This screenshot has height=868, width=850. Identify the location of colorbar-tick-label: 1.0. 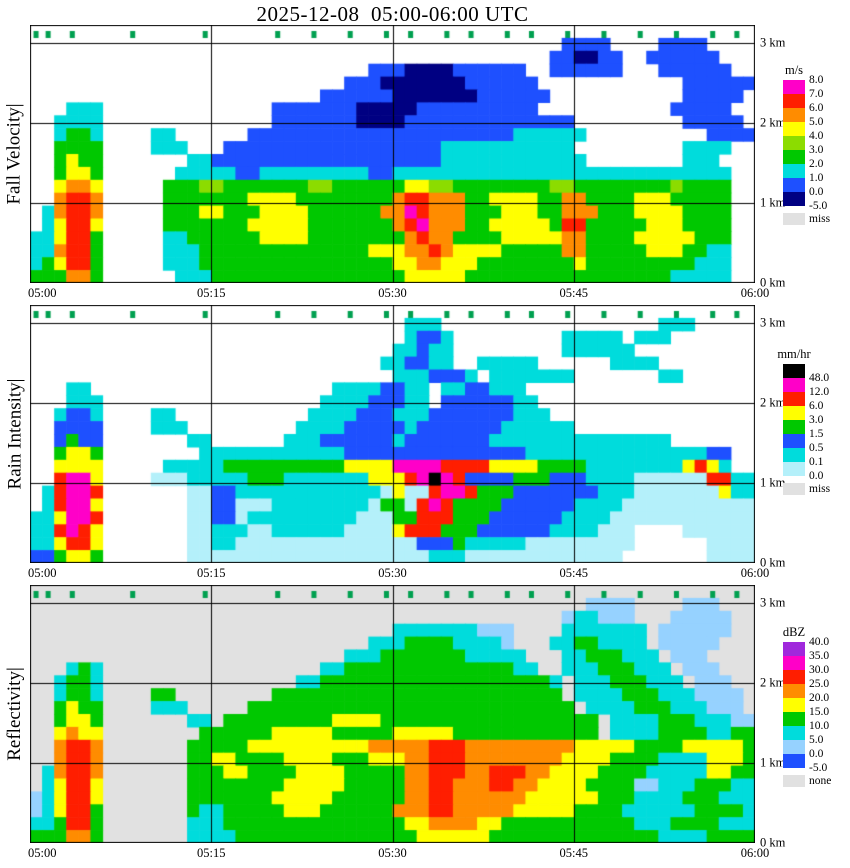
(816, 178).